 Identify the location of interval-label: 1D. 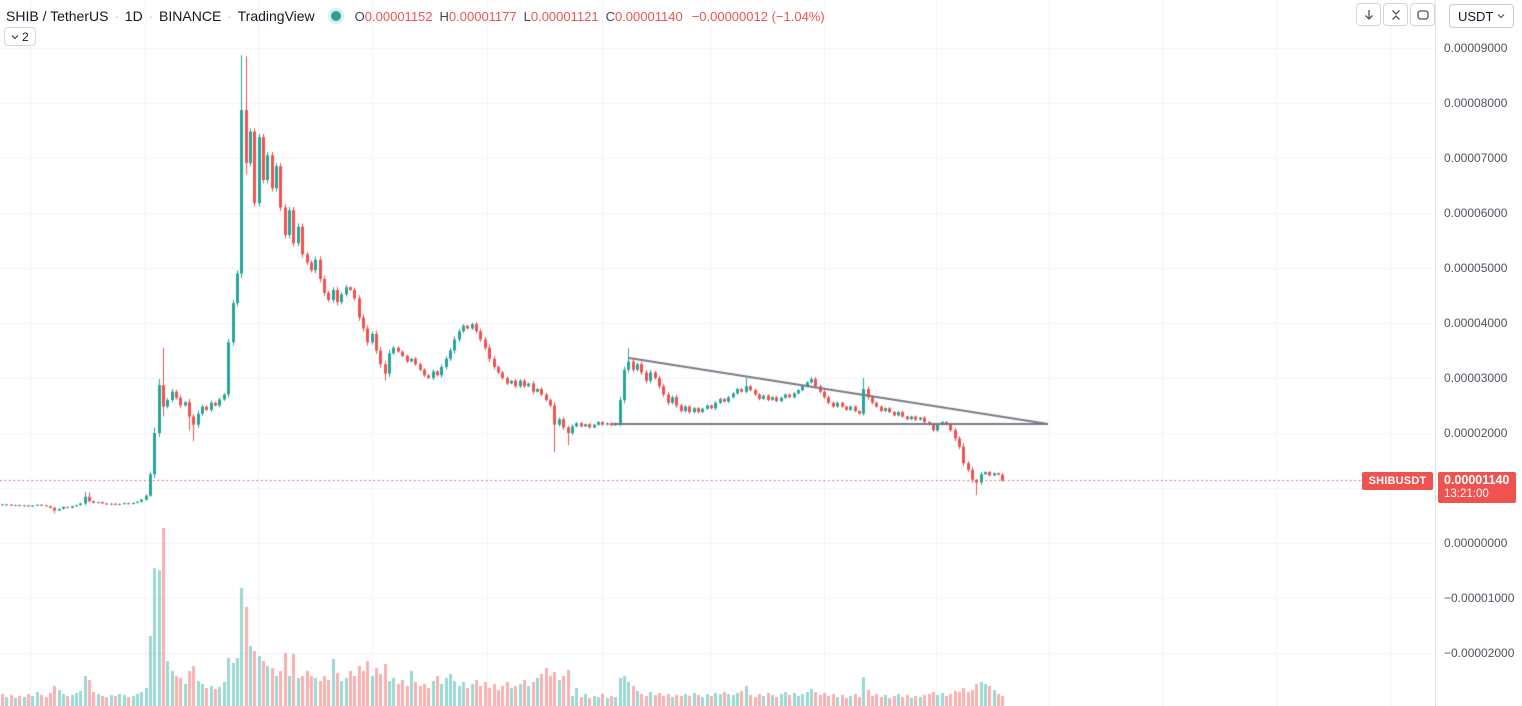
(133, 16).